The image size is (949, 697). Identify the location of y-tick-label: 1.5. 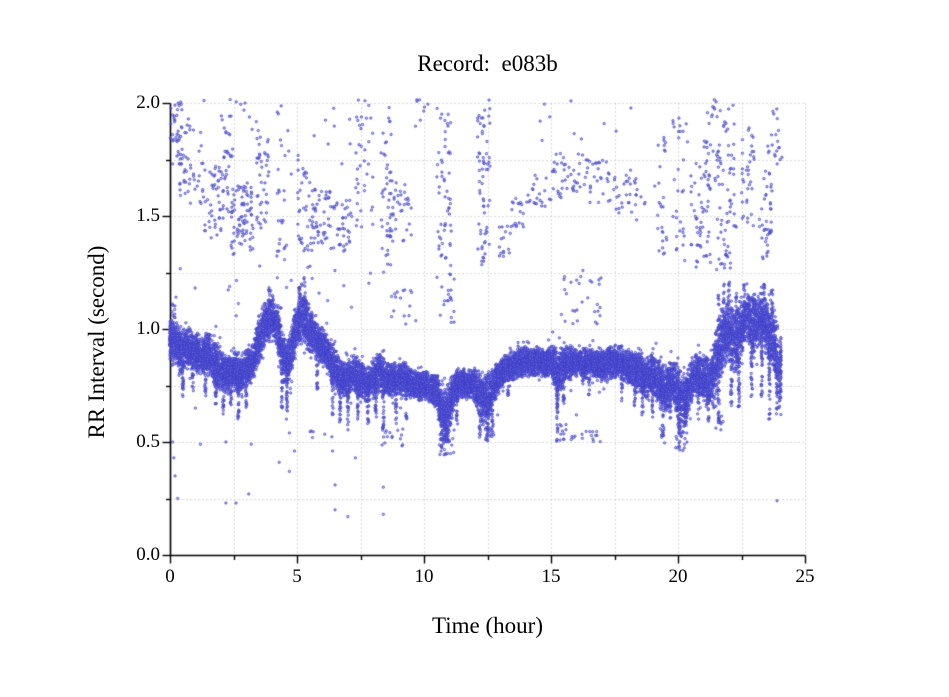
(148, 215).